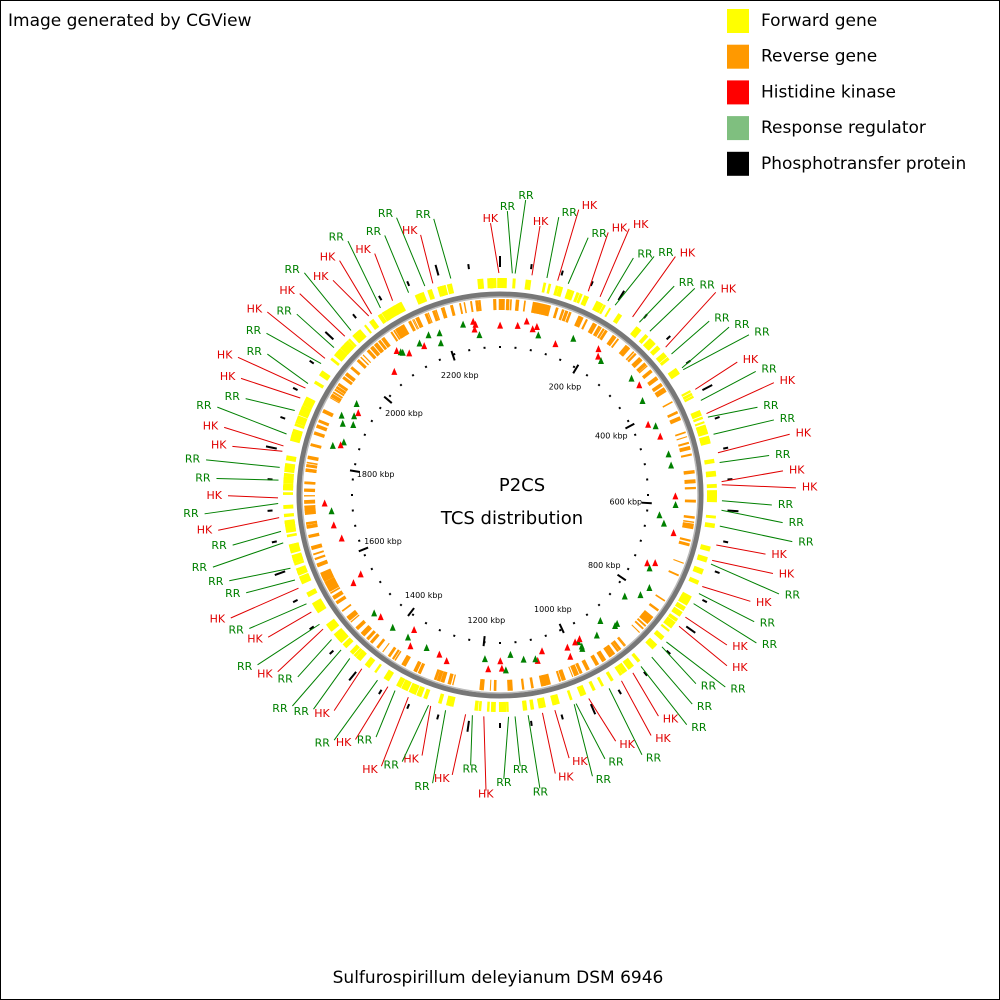 Image resolution: width=1000 pixels, height=1000 pixels. Describe the element at coordinates (388, 399) in the screenshot. I see `scale-tick` at that location.